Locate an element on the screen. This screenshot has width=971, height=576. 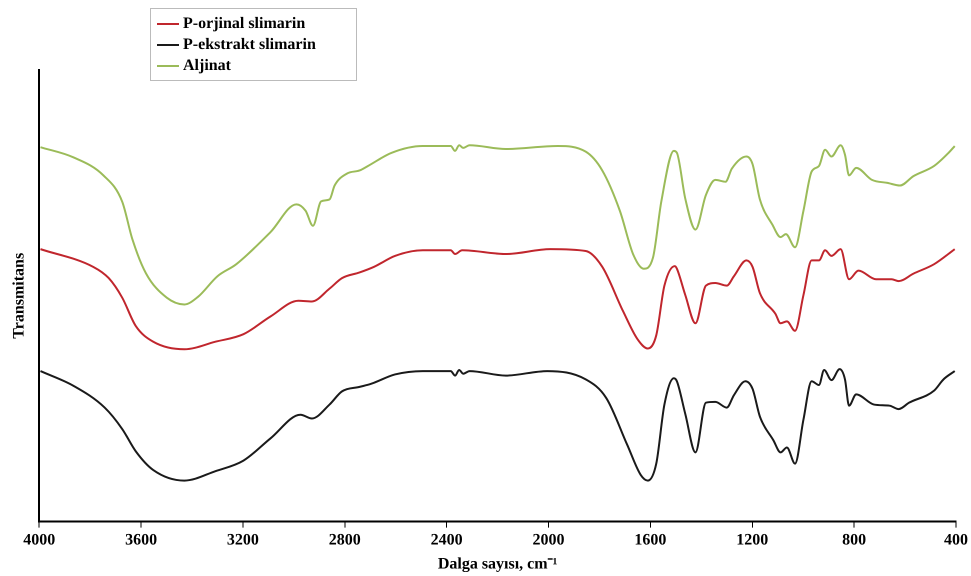
x-tick-label: 2800 is located at coordinates (344, 539).